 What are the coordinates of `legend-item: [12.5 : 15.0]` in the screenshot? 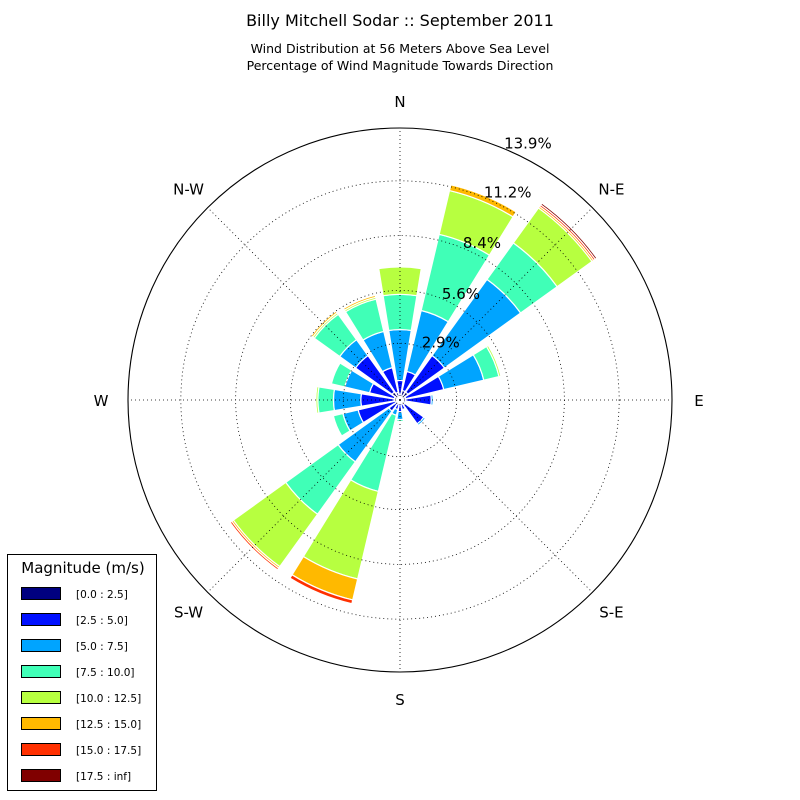 It's located at (86, 725).